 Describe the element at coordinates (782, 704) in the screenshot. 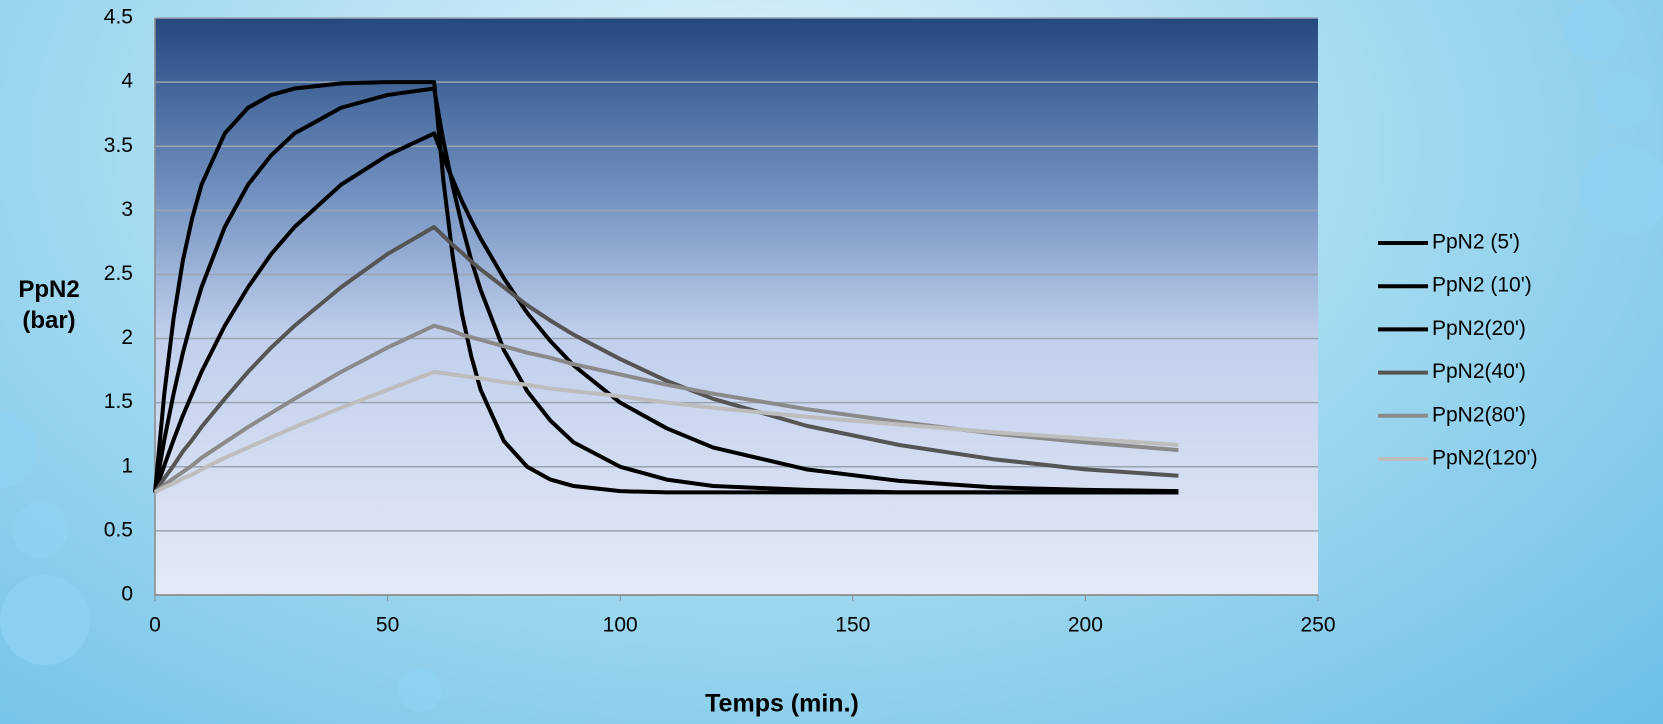

I see `x-axis-label: Temps (min.)` at that location.